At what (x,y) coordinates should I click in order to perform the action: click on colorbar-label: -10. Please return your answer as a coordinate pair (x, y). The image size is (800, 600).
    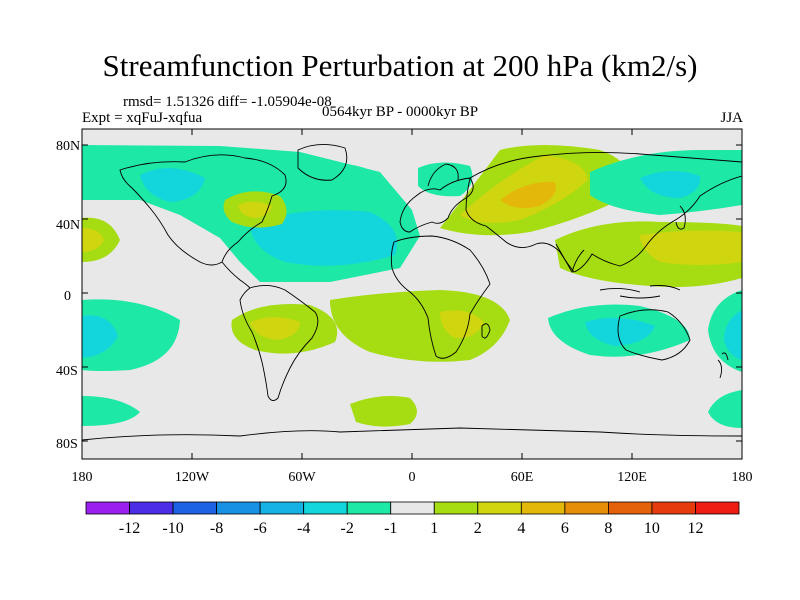
    Looking at the image, I should click on (172, 528).